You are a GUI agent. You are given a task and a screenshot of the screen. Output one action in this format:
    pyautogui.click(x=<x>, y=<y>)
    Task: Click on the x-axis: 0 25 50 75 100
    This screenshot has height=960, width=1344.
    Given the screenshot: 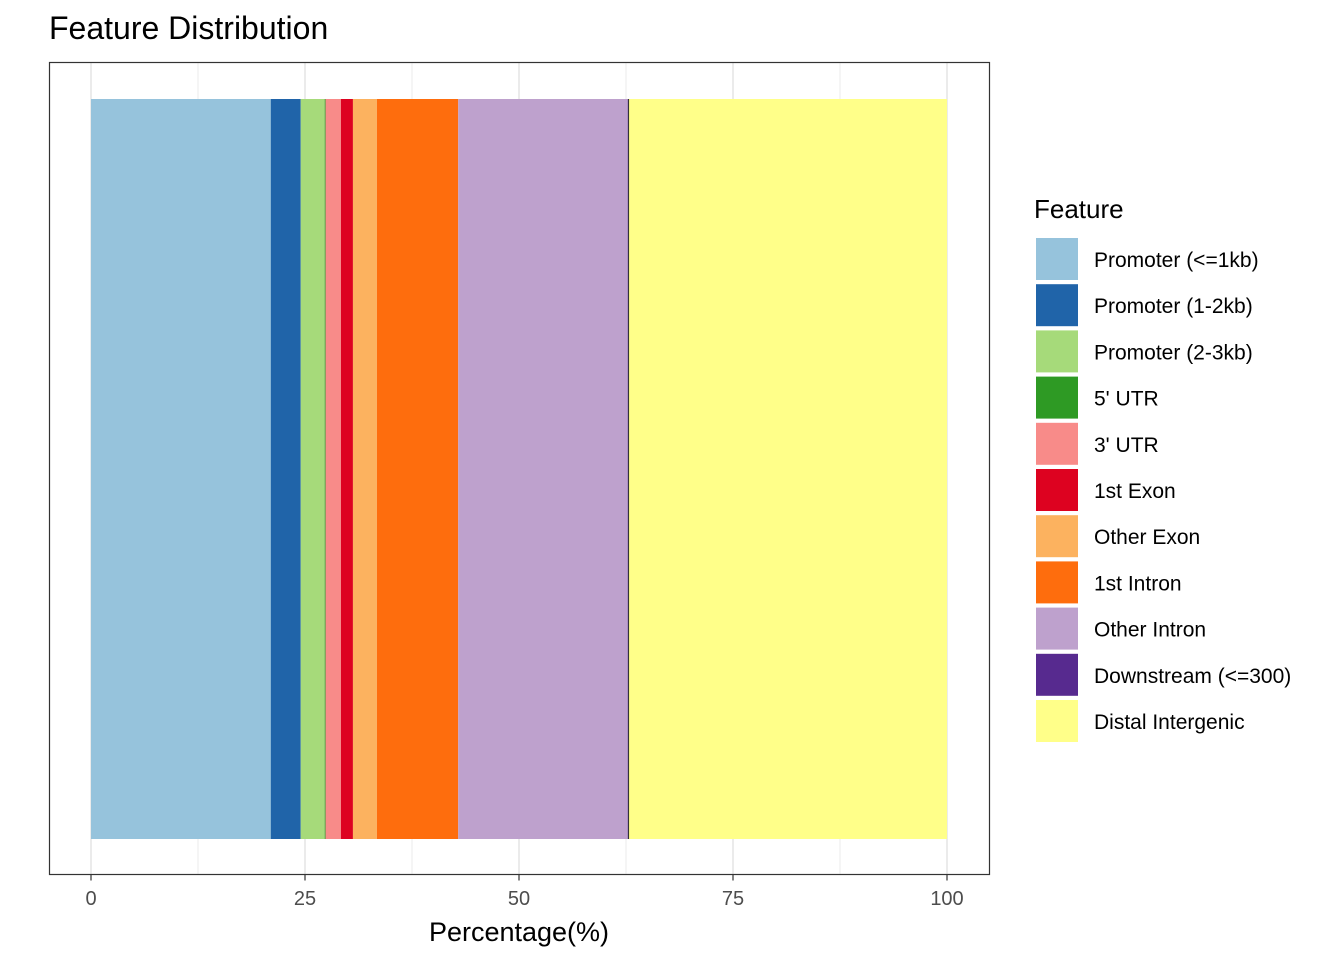 What is the action you would take?
    pyautogui.click(x=524, y=892)
    